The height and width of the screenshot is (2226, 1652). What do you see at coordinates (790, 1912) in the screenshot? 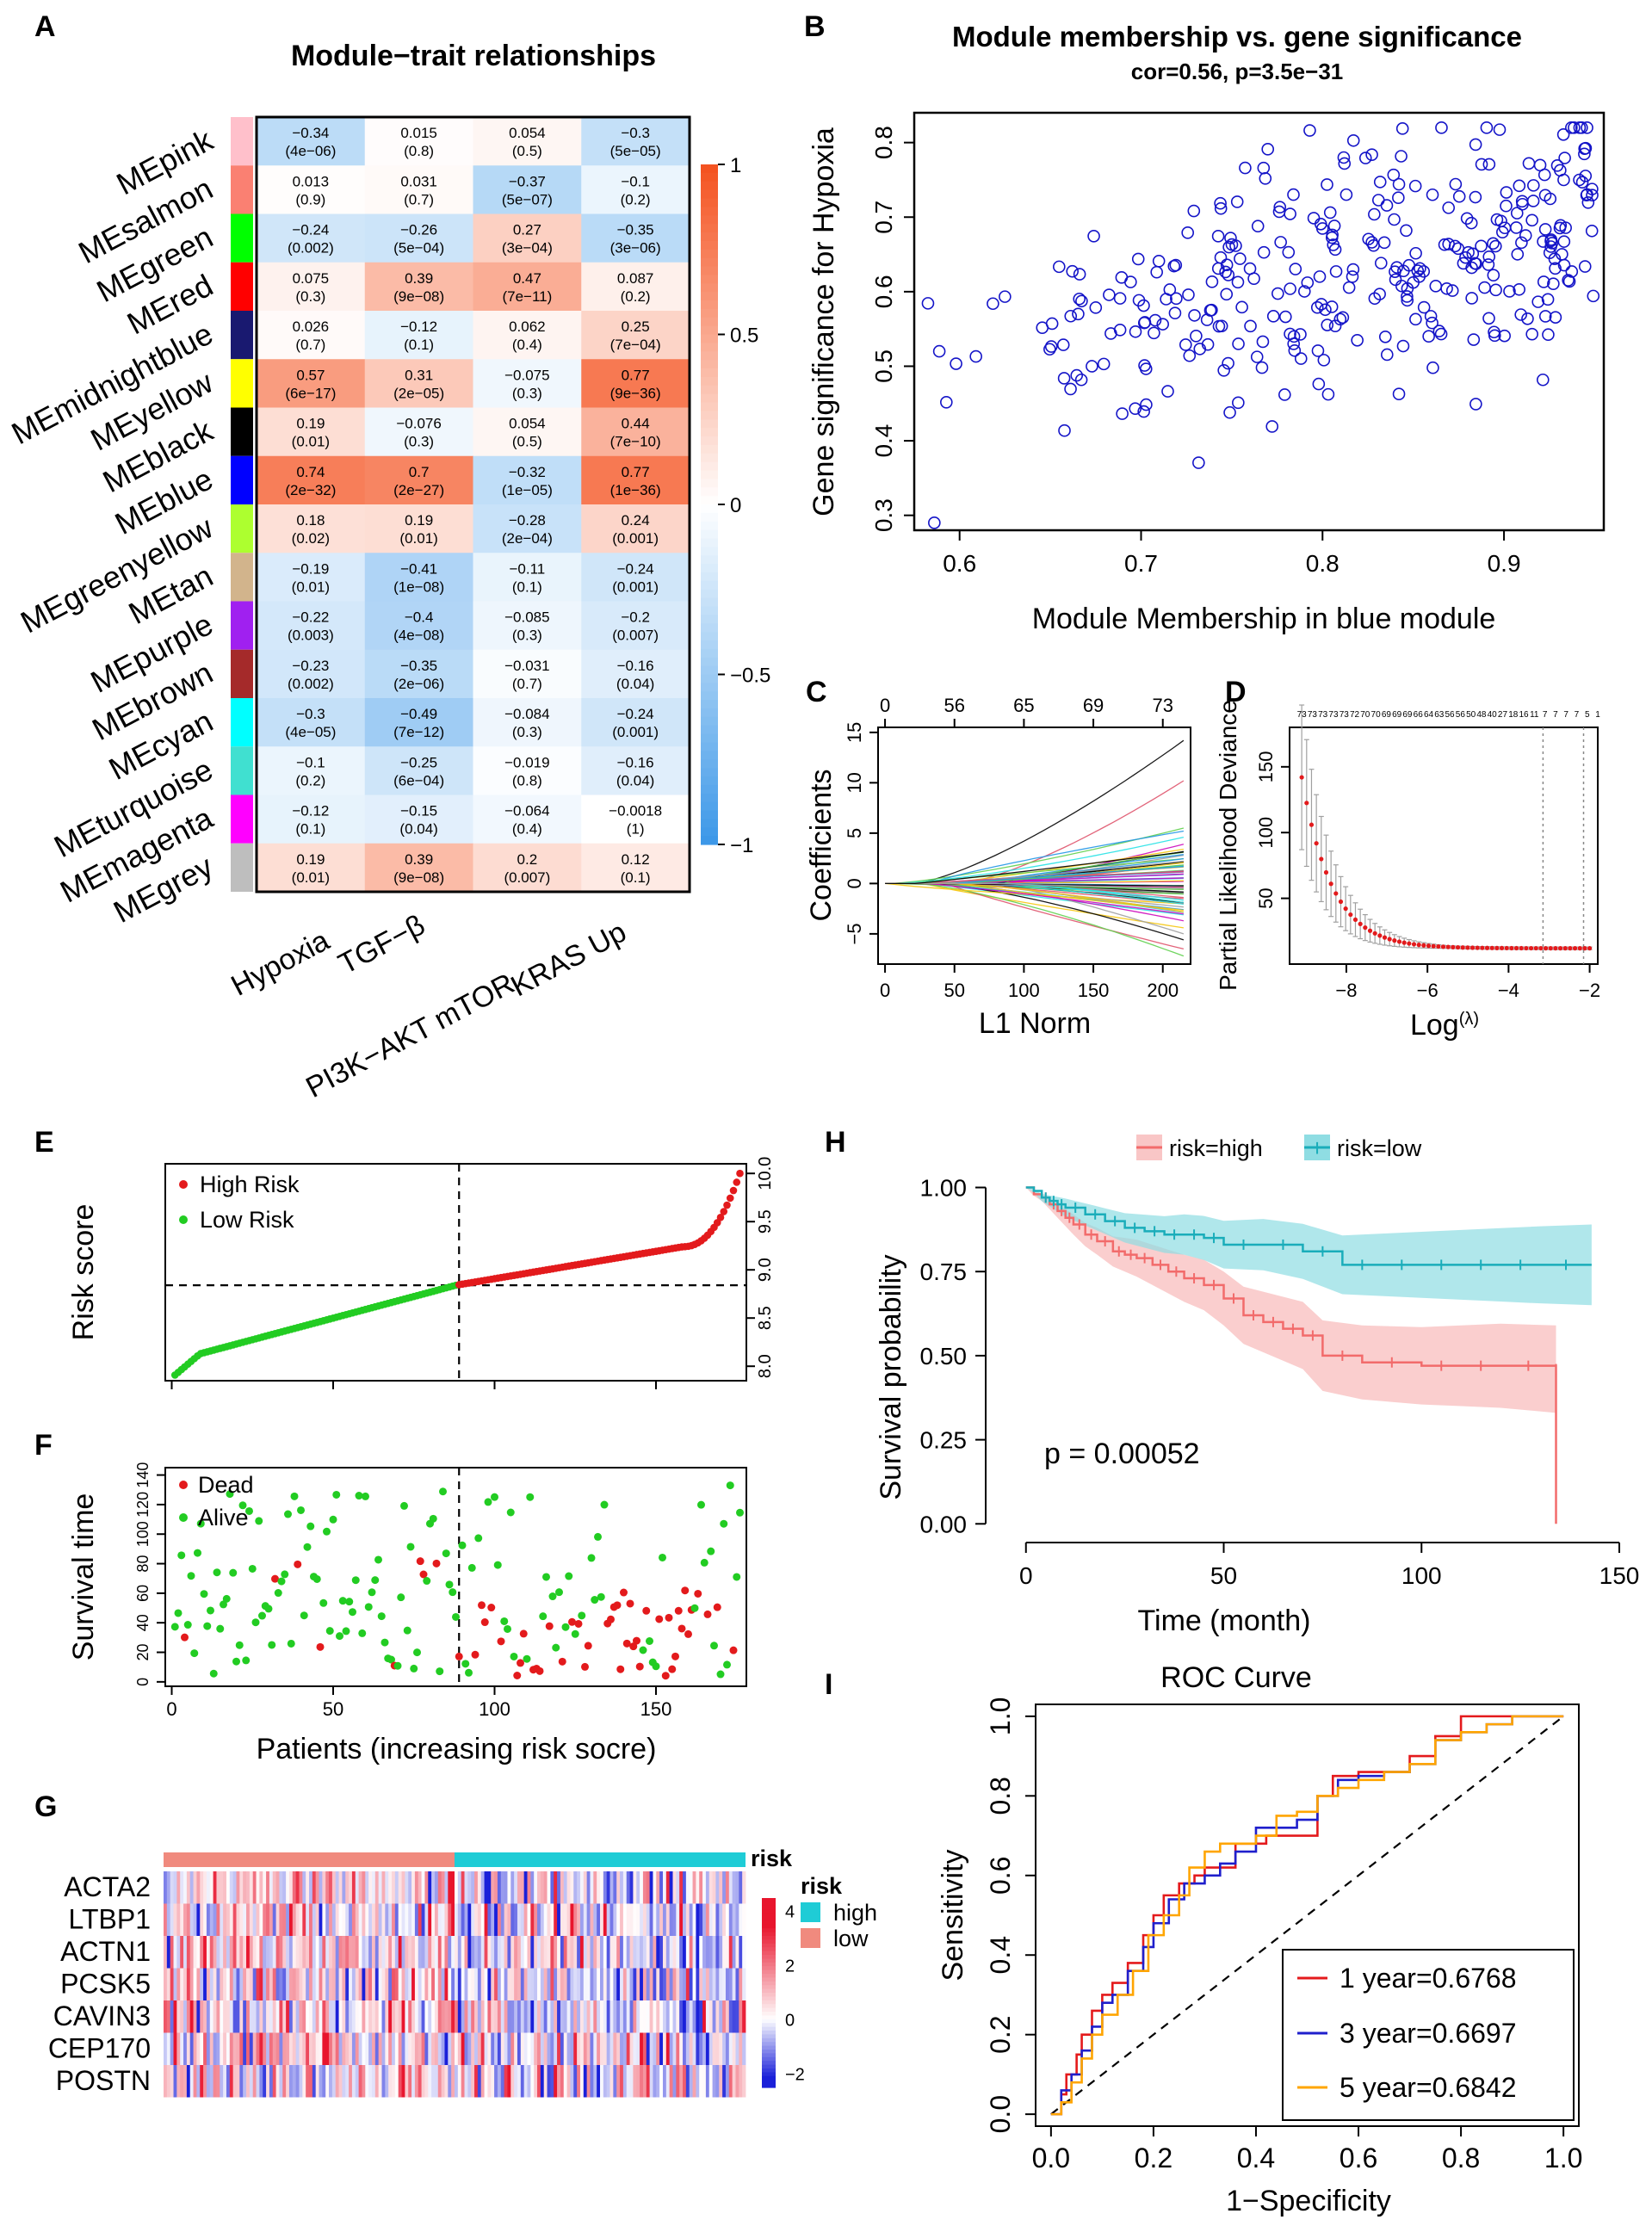
I see `colorbar-tick-label: 4` at bounding box center [790, 1912].